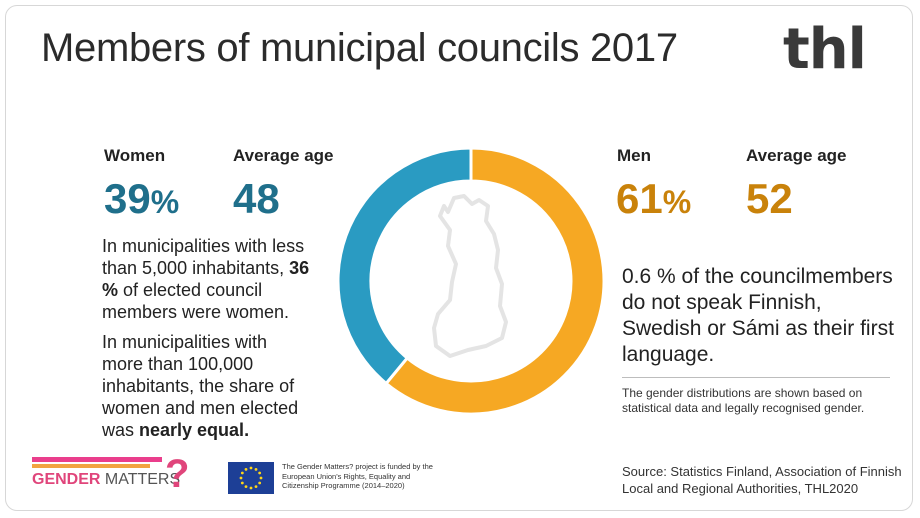 Image resolution: width=920 pixels, height=518 pixels. What do you see at coordinates (677, 202) in the screenshot?
I see `men-share-unit: %` at bounding box center [677, 202].